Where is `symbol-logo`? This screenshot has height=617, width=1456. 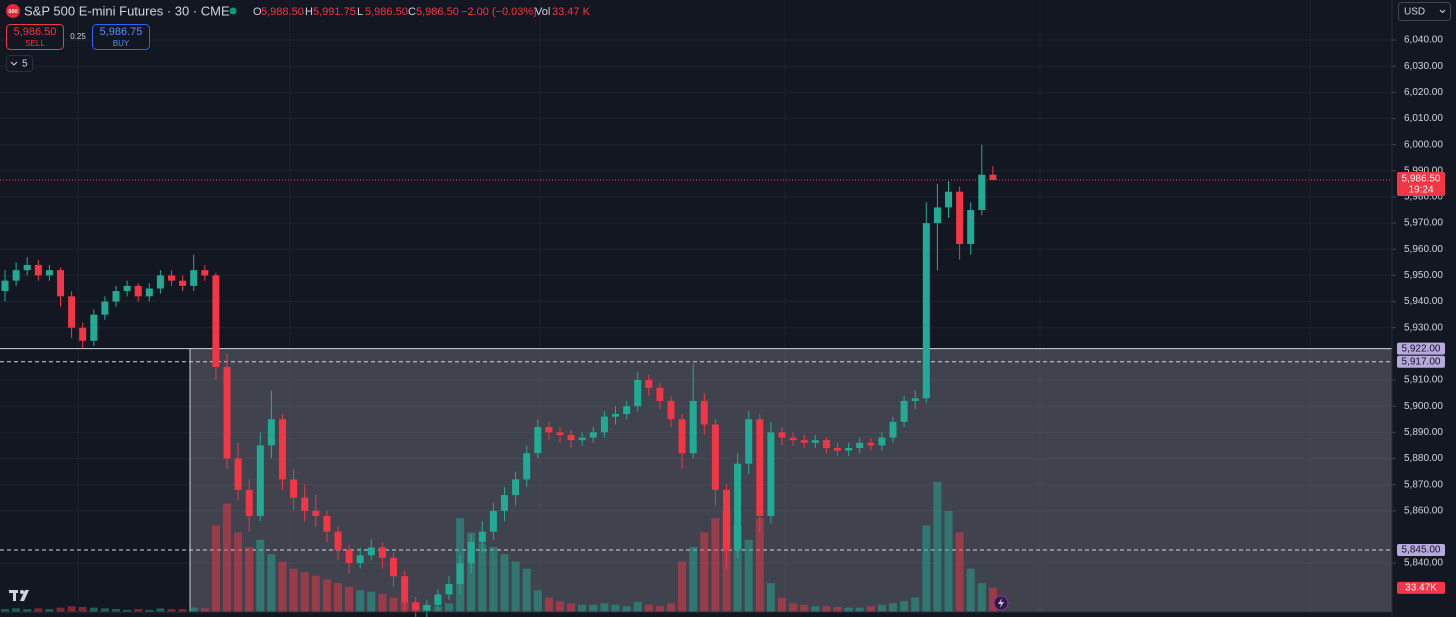 symbol-logo is located at coordinates (13, 11).